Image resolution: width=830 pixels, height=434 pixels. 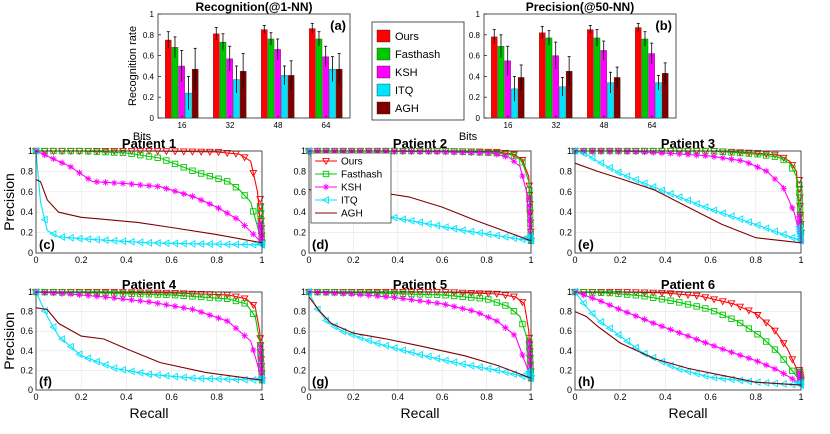 I want to click on x-tick-label: 0.4, so click(x=398, y=260).